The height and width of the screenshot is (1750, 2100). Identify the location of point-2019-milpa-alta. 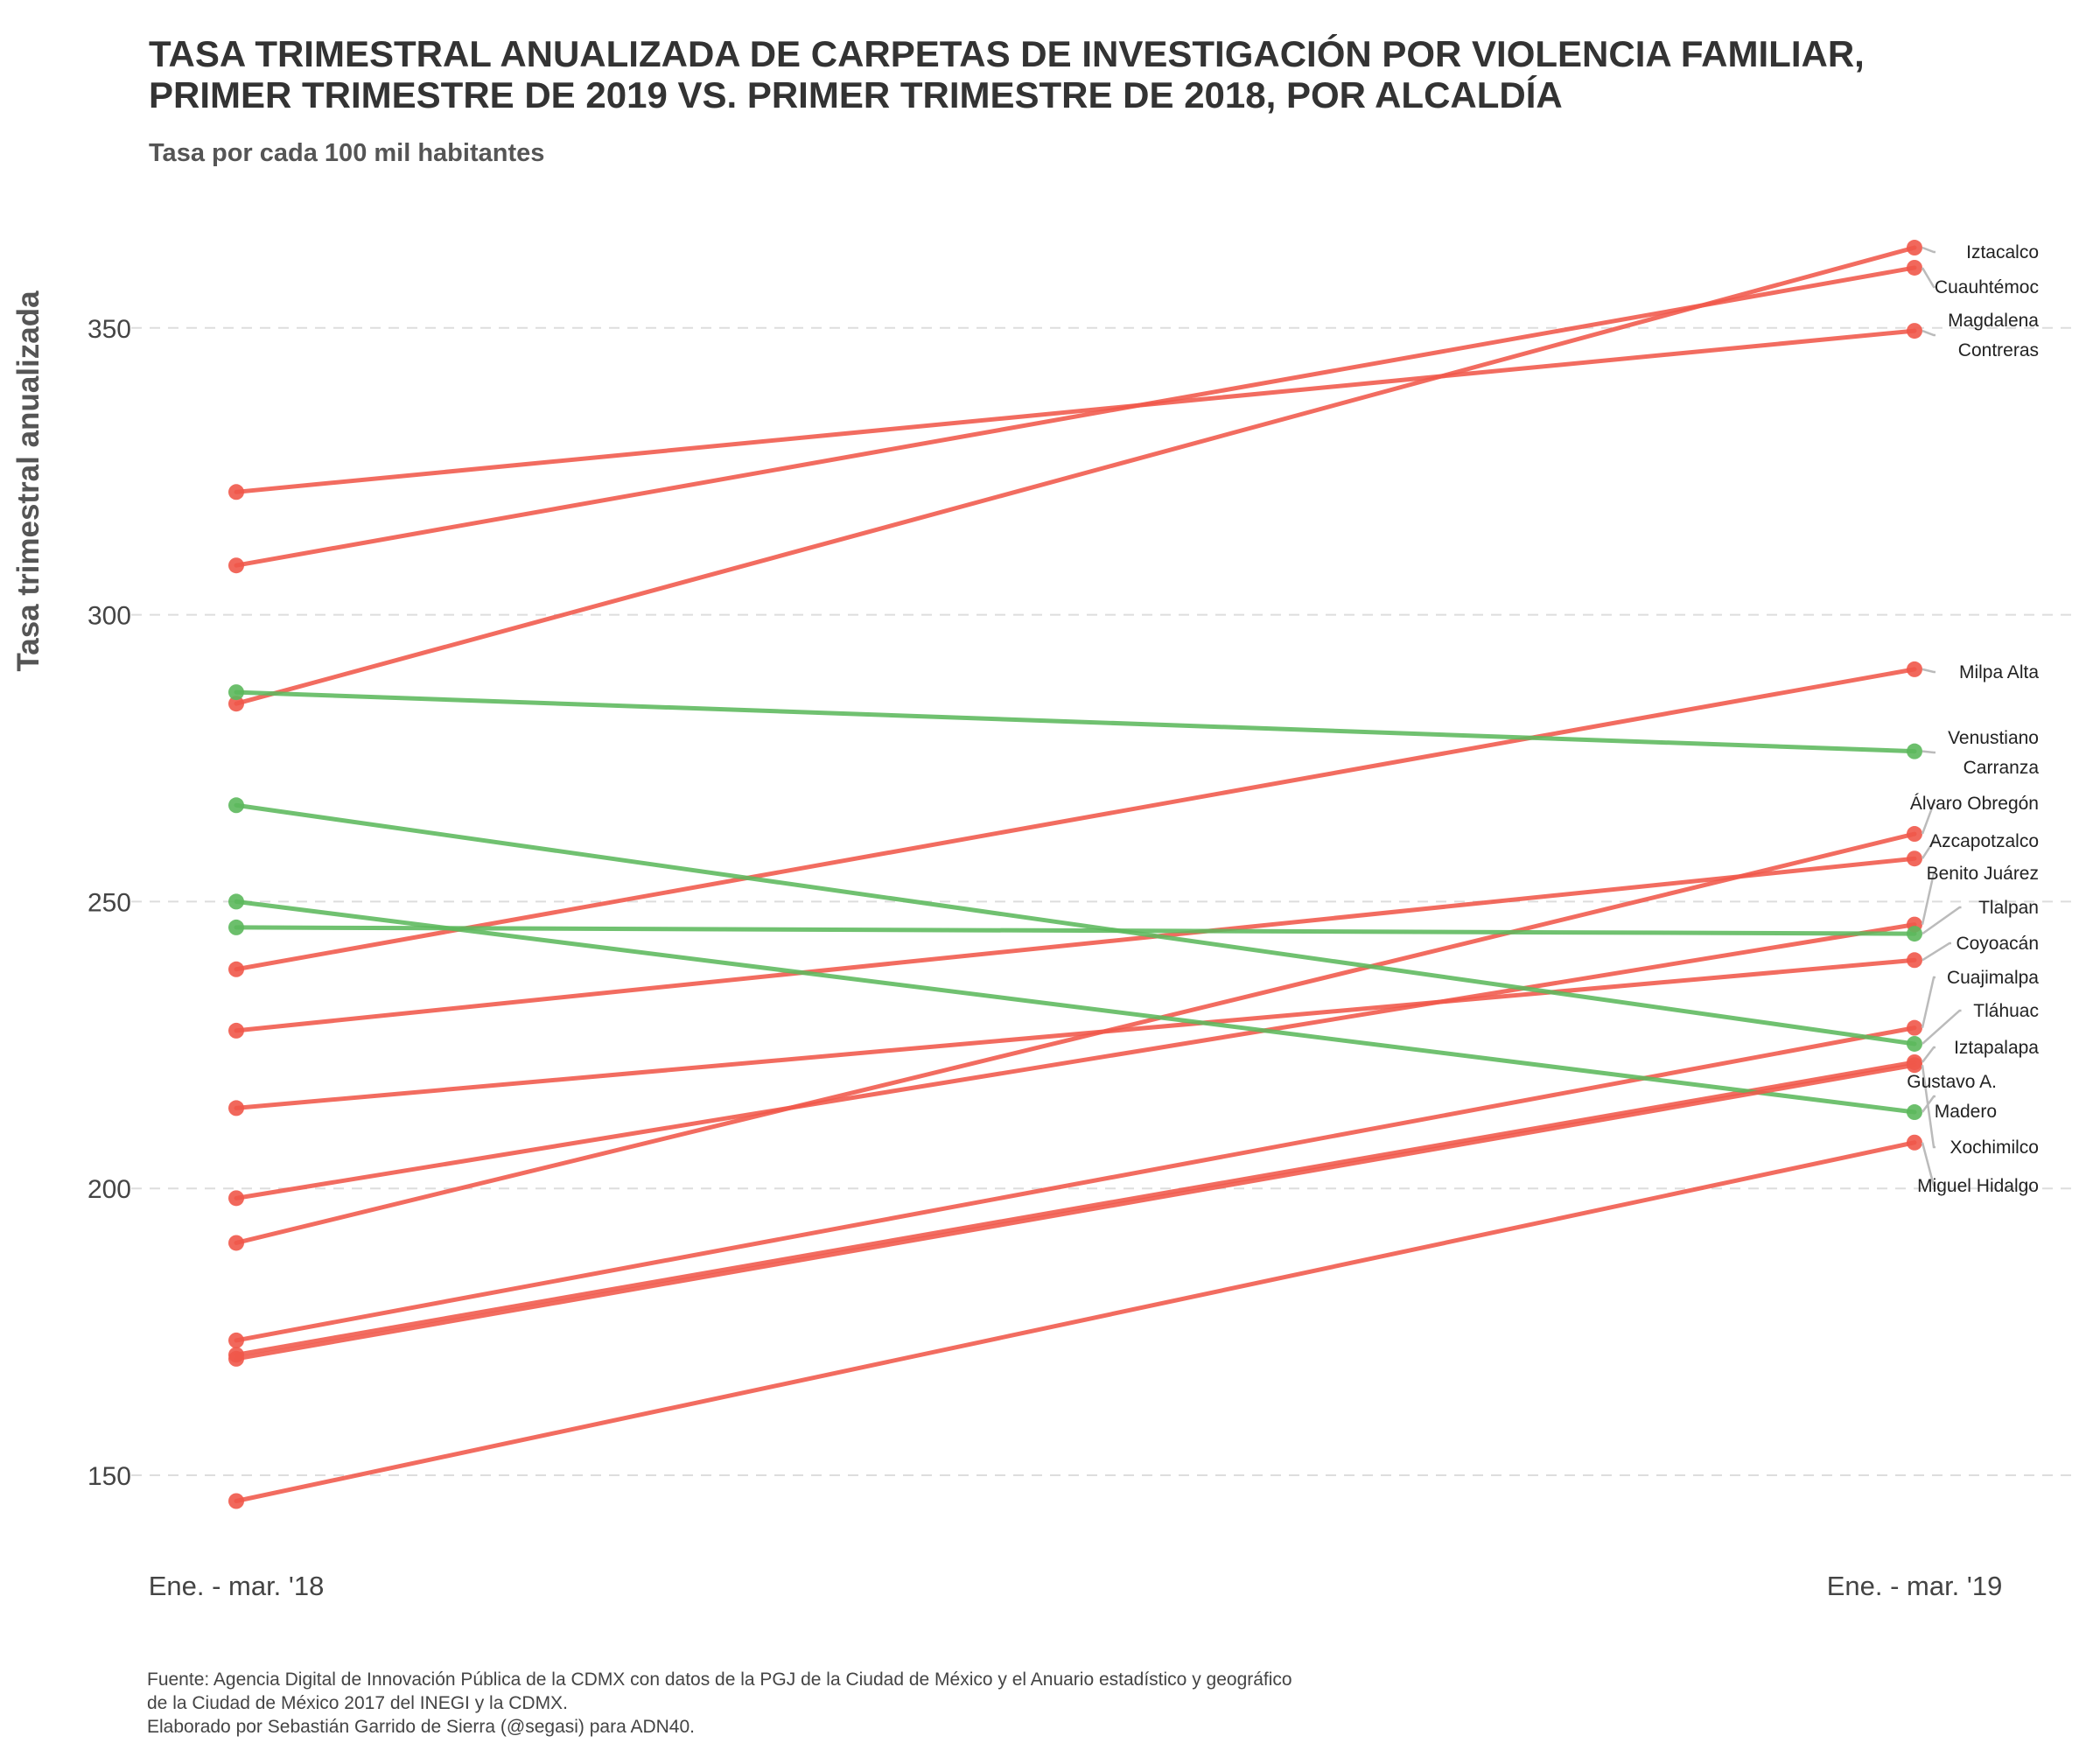
(1914, 669).